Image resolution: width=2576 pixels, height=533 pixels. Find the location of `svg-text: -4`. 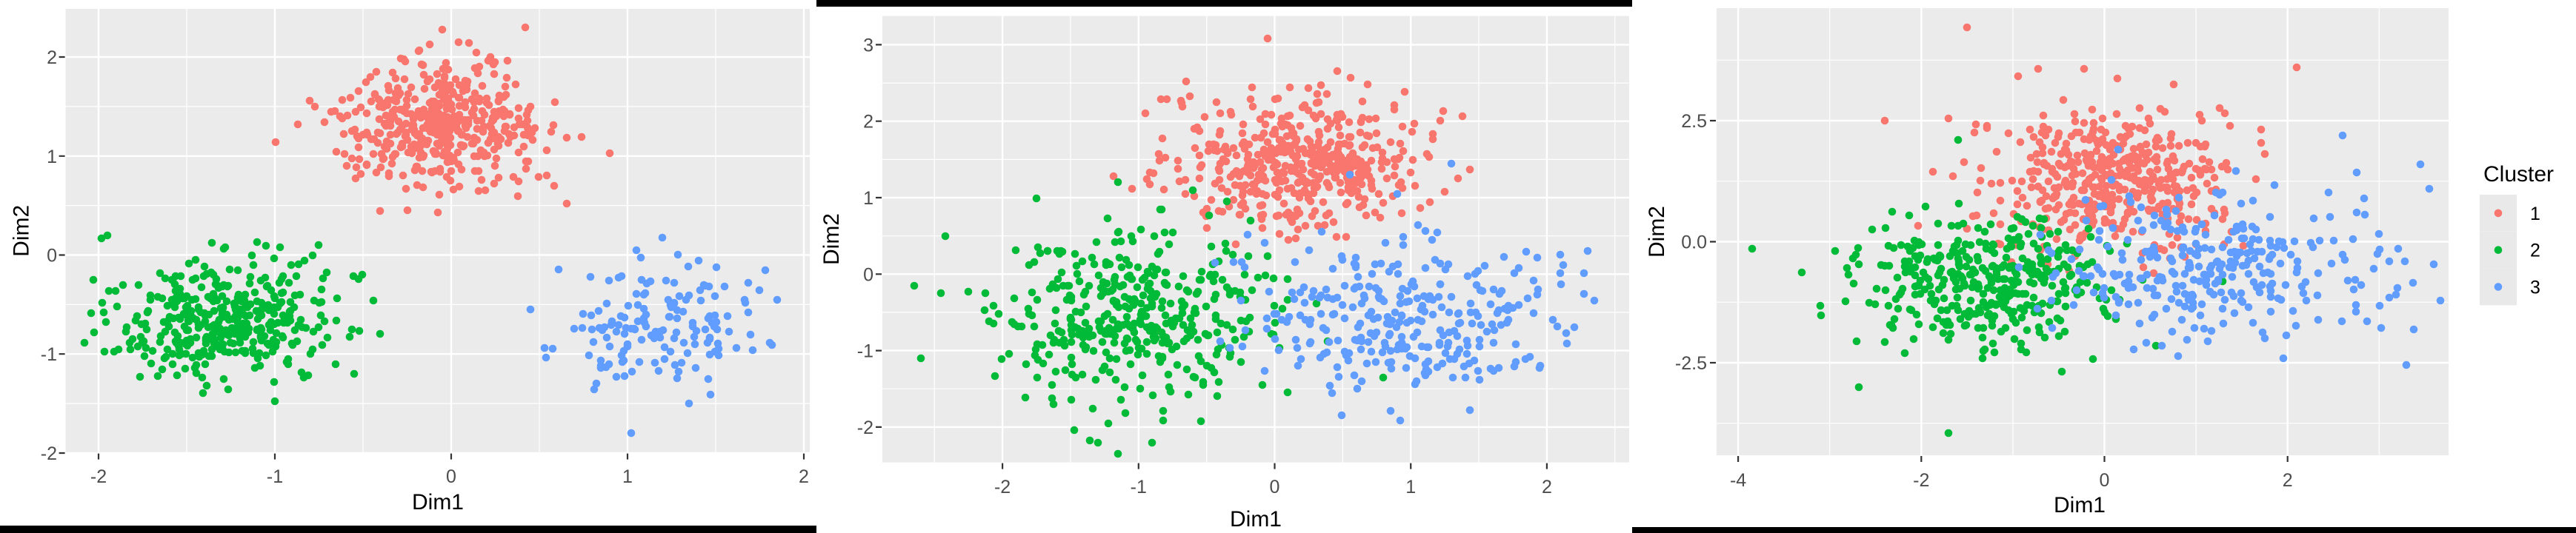

svg-text: -4 is located at coordinates (1738, 480).